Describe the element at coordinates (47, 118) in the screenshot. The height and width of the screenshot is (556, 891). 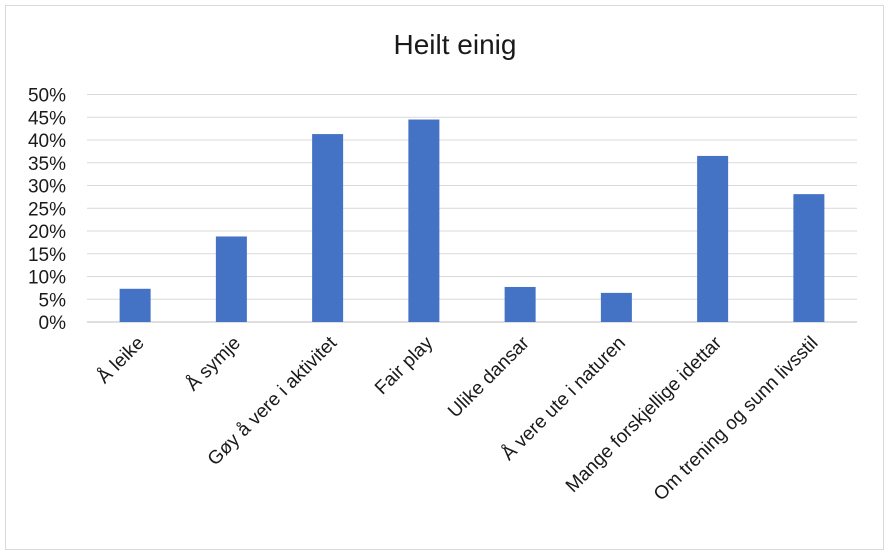
I see `y-tick-label: 45%` at that location.